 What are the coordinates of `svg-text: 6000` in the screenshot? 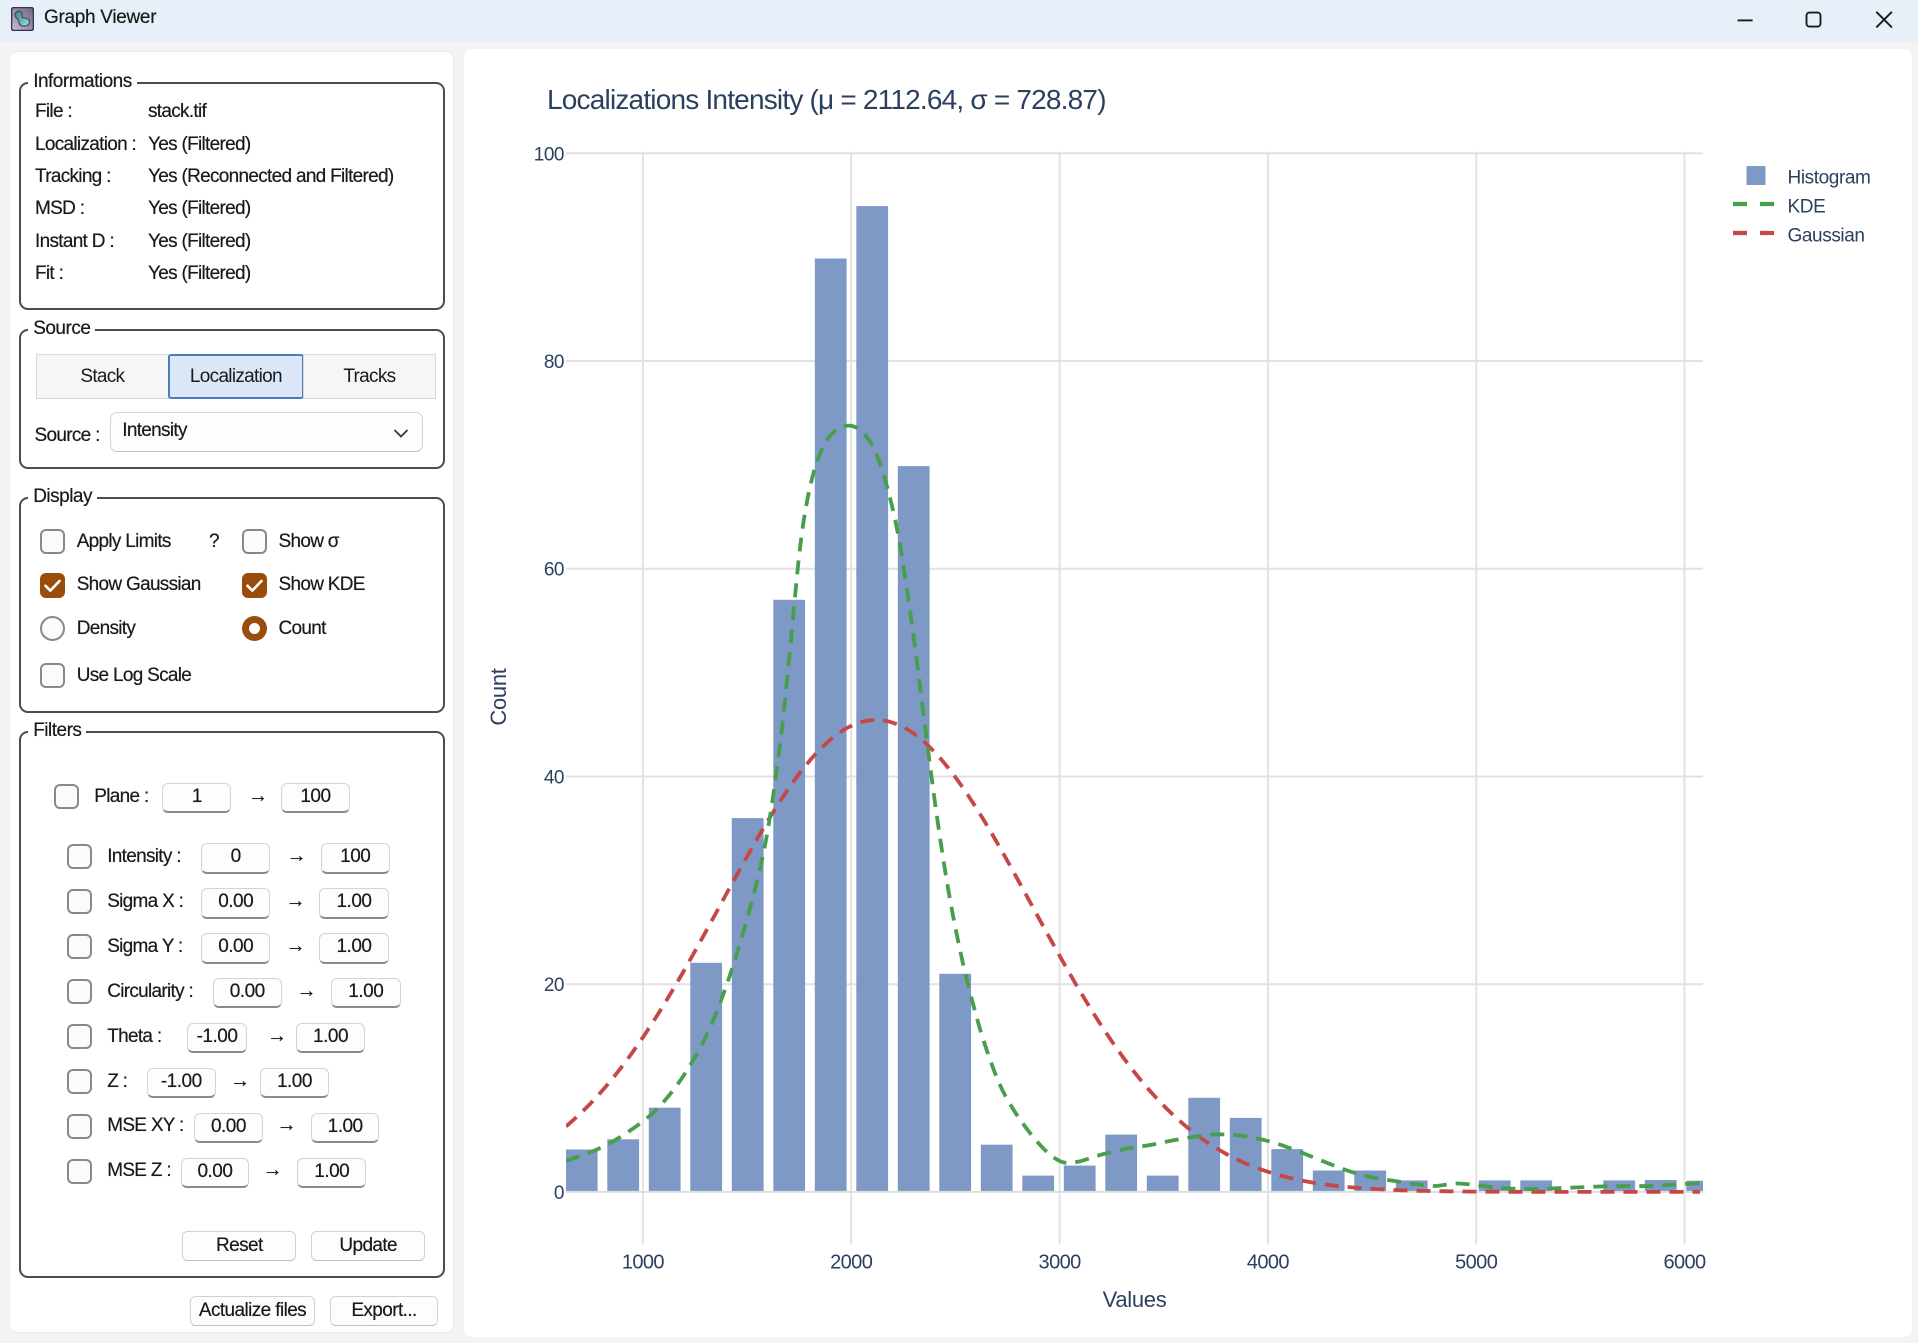 It's located at (1684, 1263).